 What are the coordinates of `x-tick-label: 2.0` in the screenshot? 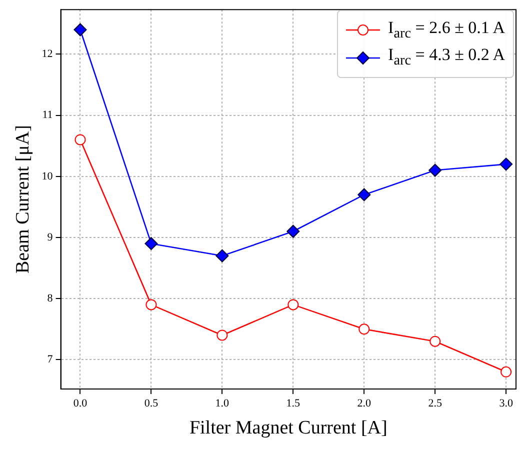 It's located at (364, 403).